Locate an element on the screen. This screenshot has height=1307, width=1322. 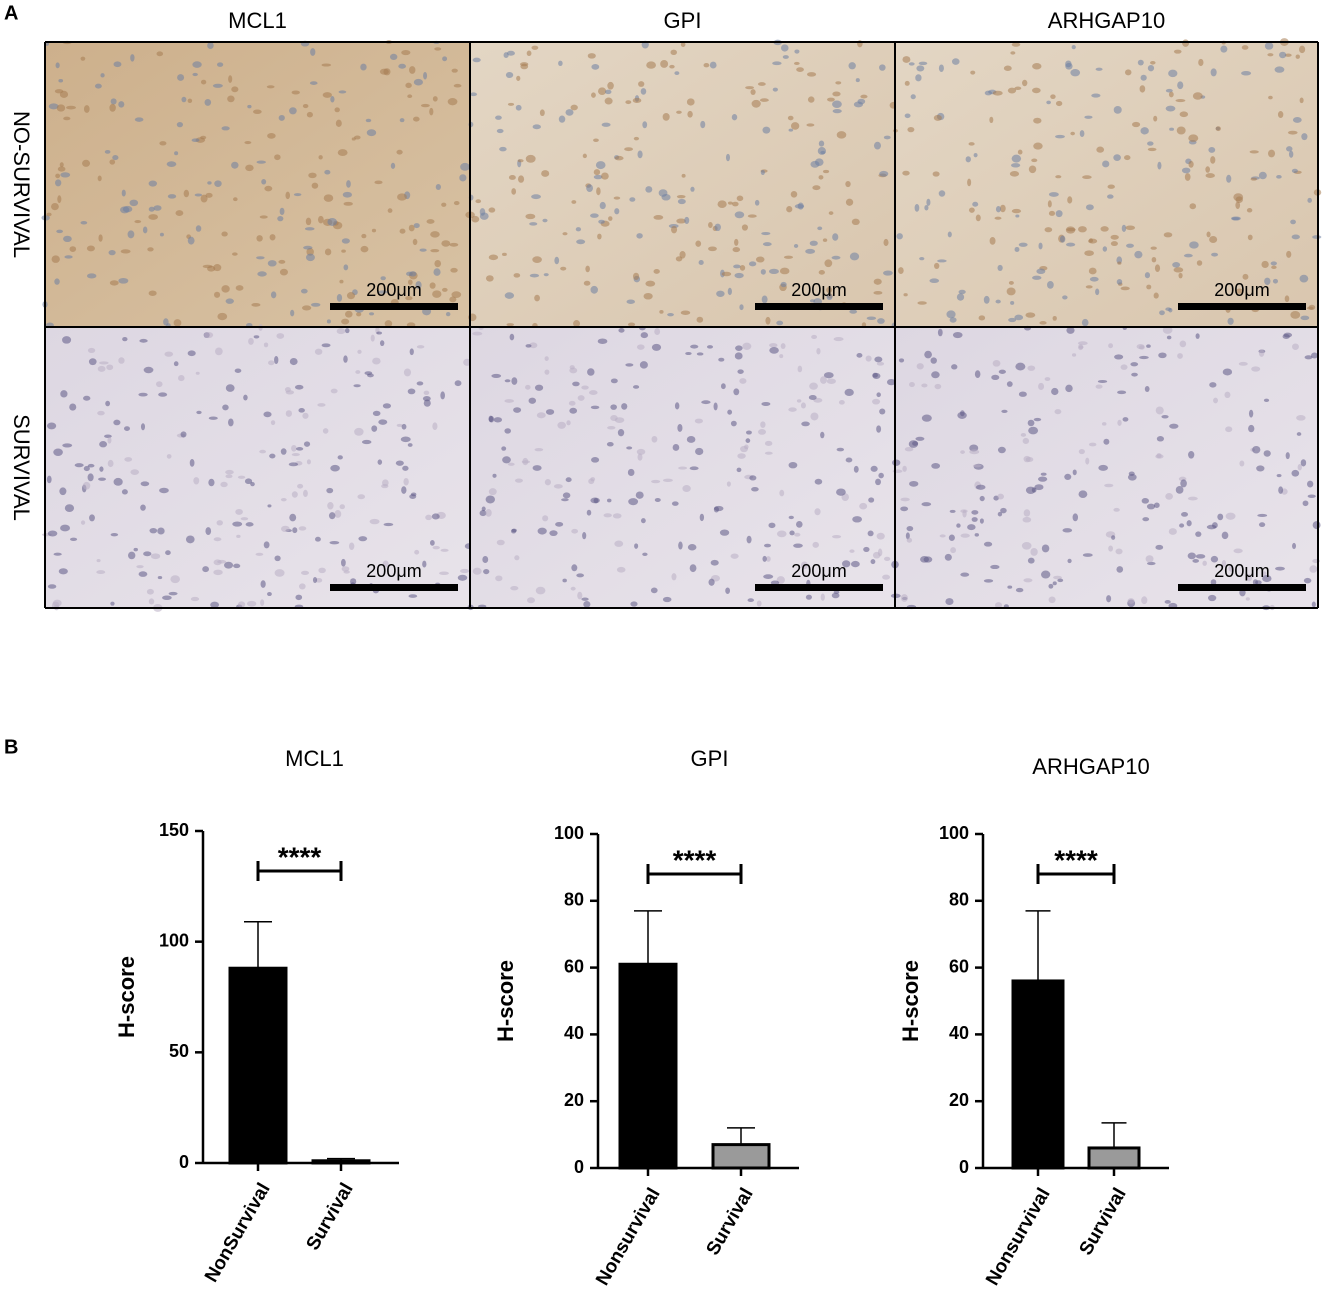
y-tick-label: 0 is located at coordinates (579, 1167).